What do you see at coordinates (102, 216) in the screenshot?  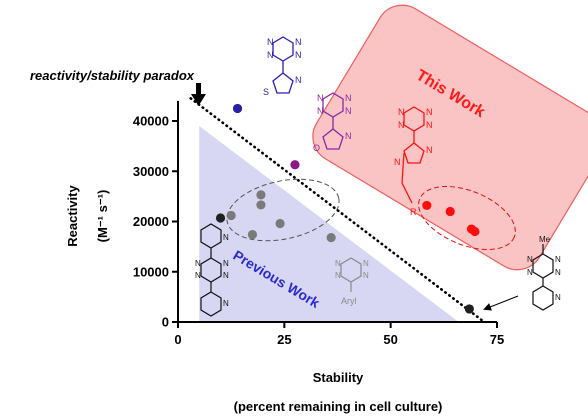 I see `y-axis-unit: (M⁻¹ s⁻¹)` at bounding box center [102, 216].